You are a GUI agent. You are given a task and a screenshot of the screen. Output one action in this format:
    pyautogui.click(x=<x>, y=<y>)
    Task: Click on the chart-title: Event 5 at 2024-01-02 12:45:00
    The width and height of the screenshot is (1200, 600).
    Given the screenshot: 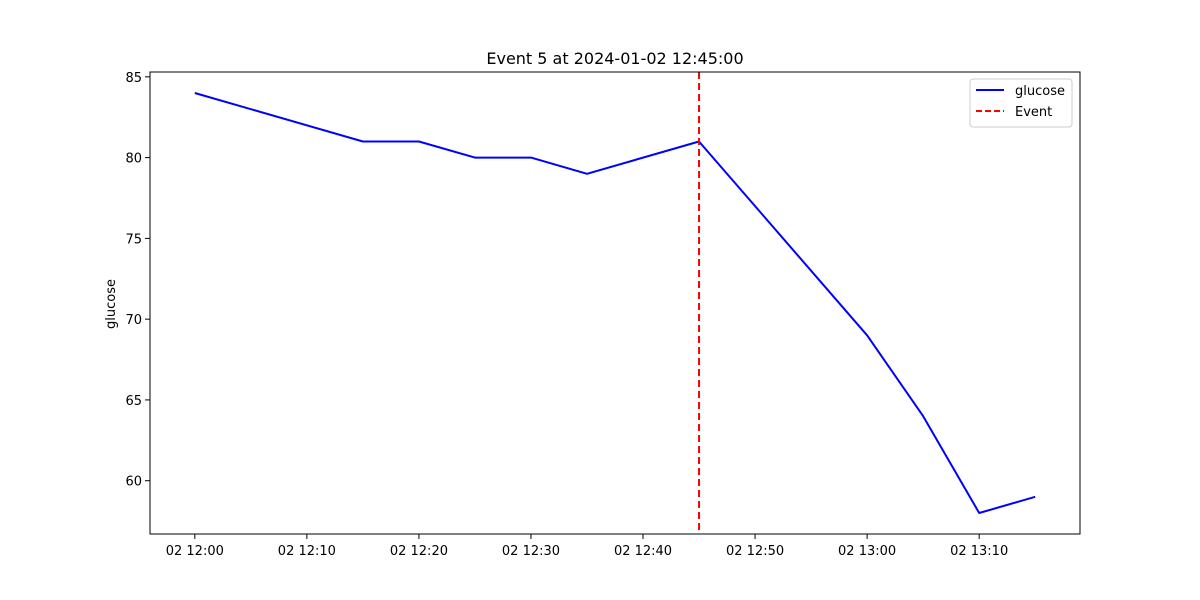 What is the action you would take?
    pyautogui.click(x=614, y=58)
    